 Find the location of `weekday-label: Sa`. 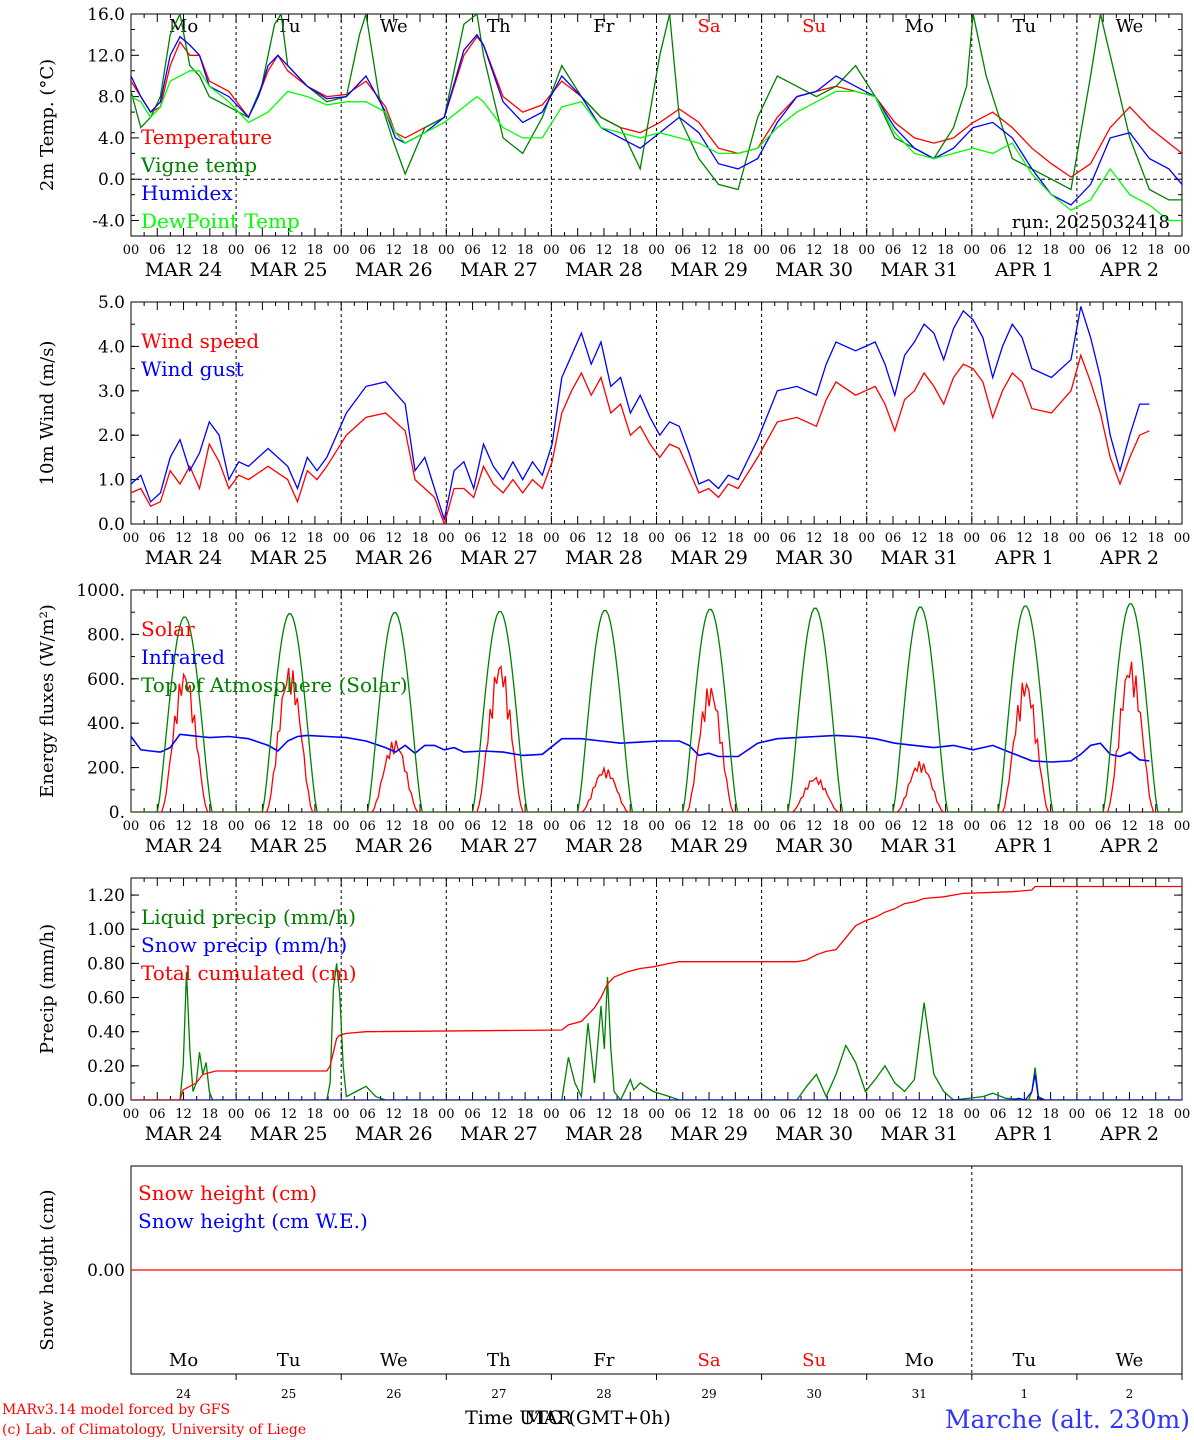

weekday-label: Sa is located at coordinates (709, 1360).